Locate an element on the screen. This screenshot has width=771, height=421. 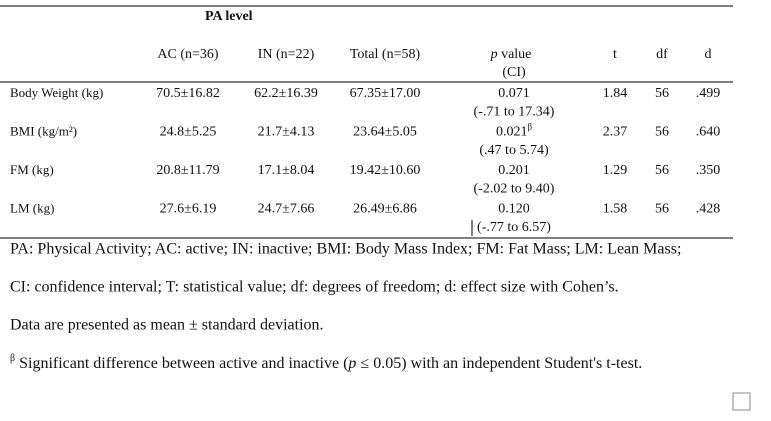
col-header: AC (n=36) is located at coordinates (188, 54).